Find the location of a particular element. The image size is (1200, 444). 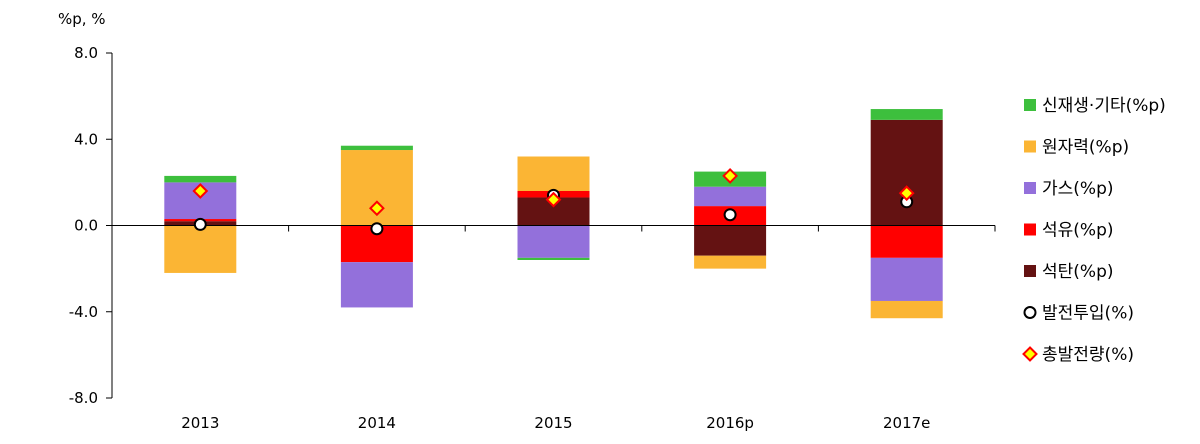

x-tick-label: 2015 is located at coordinates (553, 423).